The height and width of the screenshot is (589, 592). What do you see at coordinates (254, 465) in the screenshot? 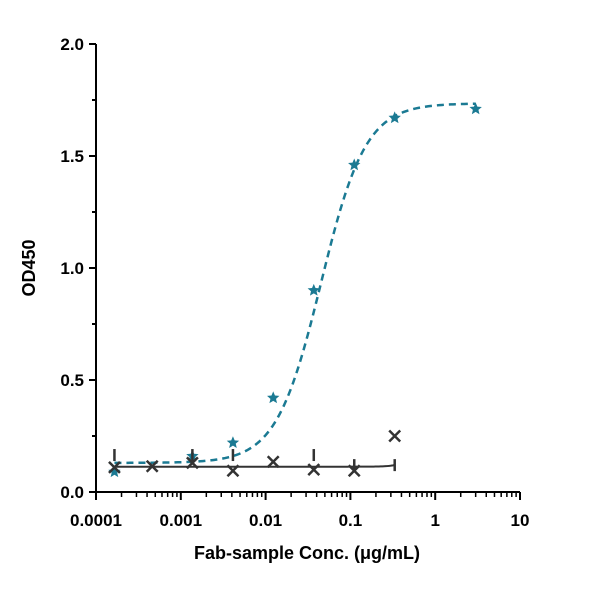
I see `series-2-fit-line` at bounding box center [254, 465].